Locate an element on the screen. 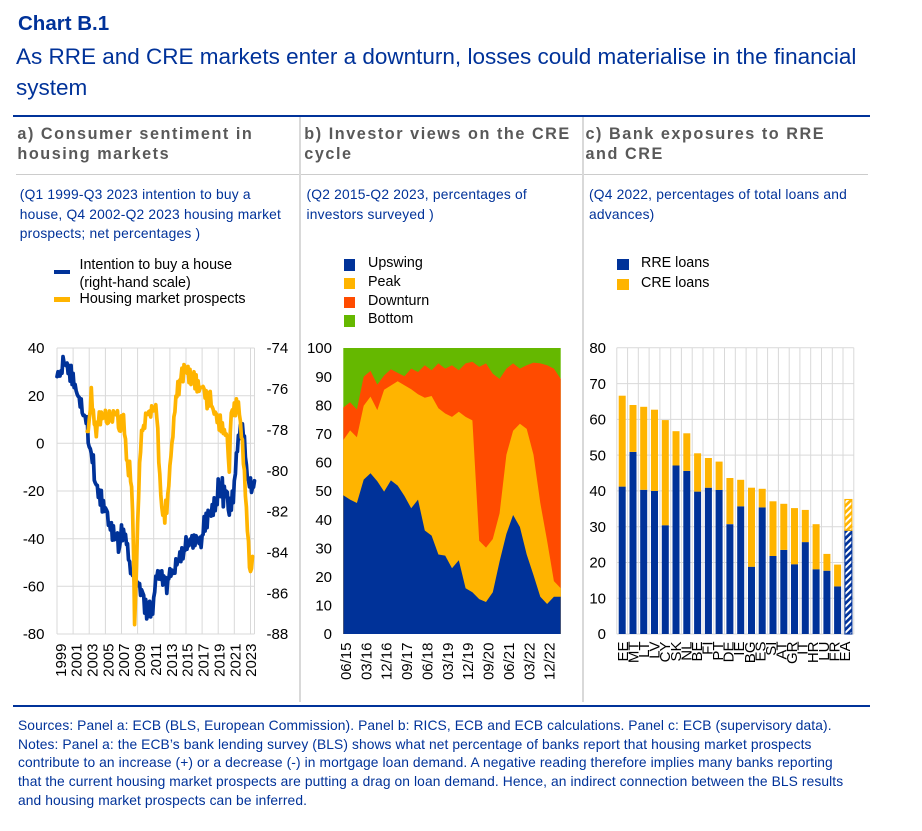 The height and width of the screenshot is (831, 922). svg-text: -20 is located at coordinates (34, 491).